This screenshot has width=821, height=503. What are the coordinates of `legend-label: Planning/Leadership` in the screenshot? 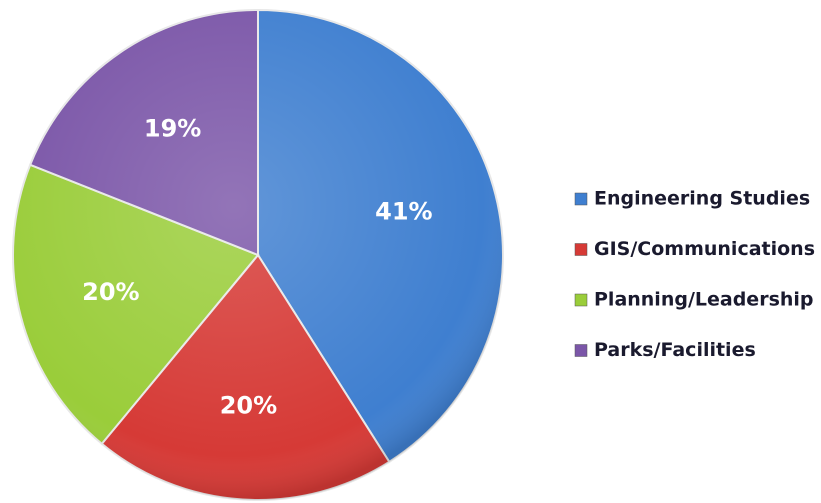 It's located at (704, 300).